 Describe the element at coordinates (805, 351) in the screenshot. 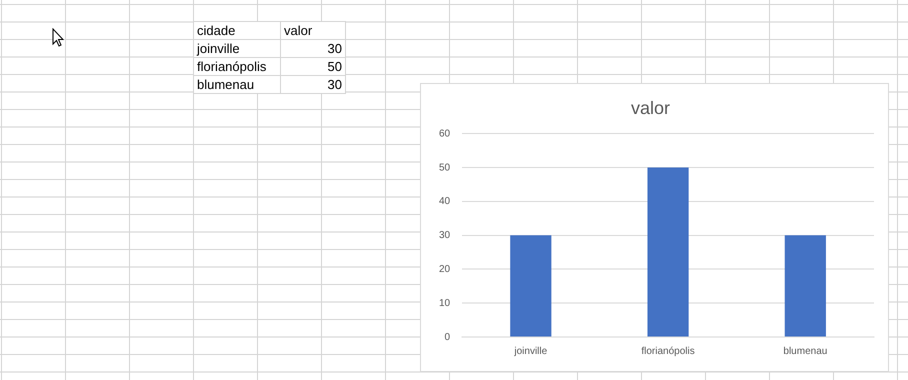

I see `x-tick-label: blumenau` at that location.